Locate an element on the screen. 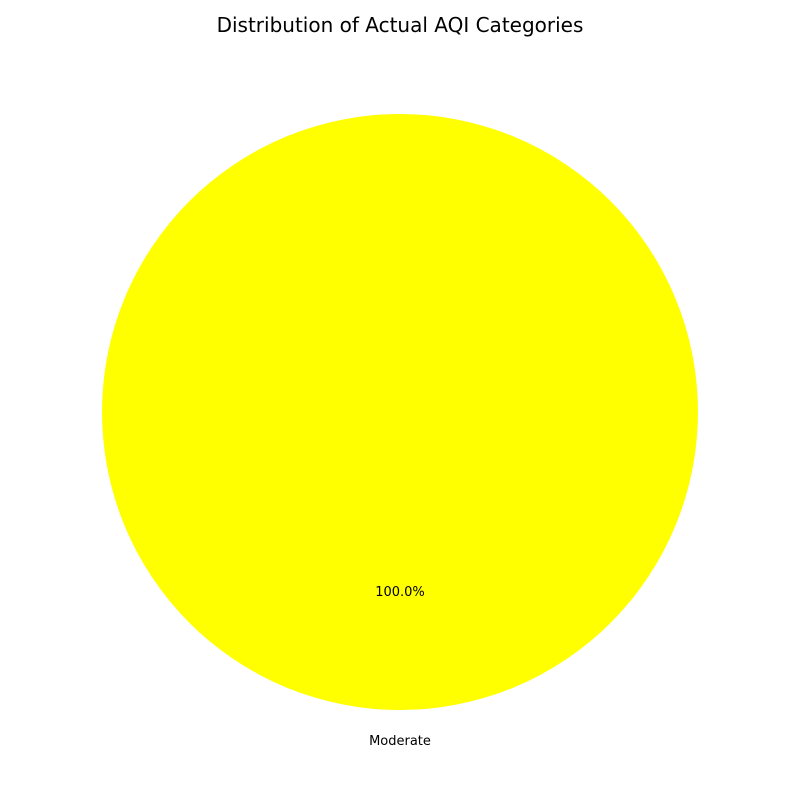 The height and width of the screenshot is (800, 800). percent-label: 100.0% is located at coordinates (400, 592).